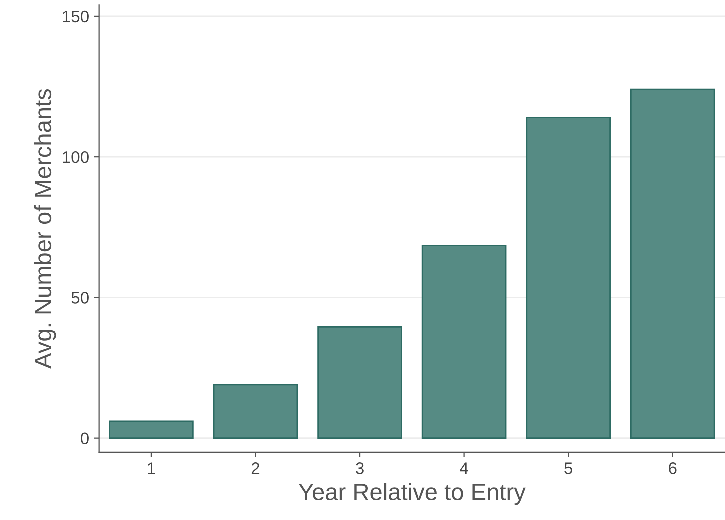 The height and width of the screenshot is (520, 725). Describe the element at coordinates (673, 468) in the screenshot. I see `x-tick-label: 6` at that location.